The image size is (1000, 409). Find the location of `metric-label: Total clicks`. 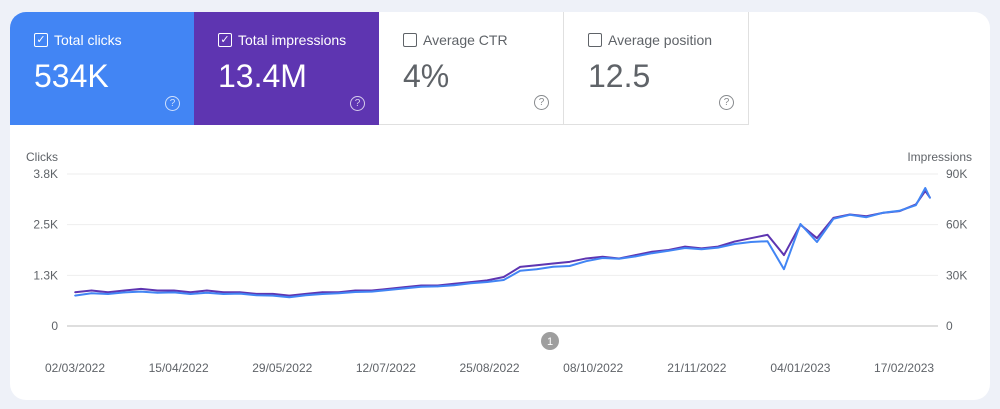

metric-label: Total clicks is located at coordinates (88, 40).